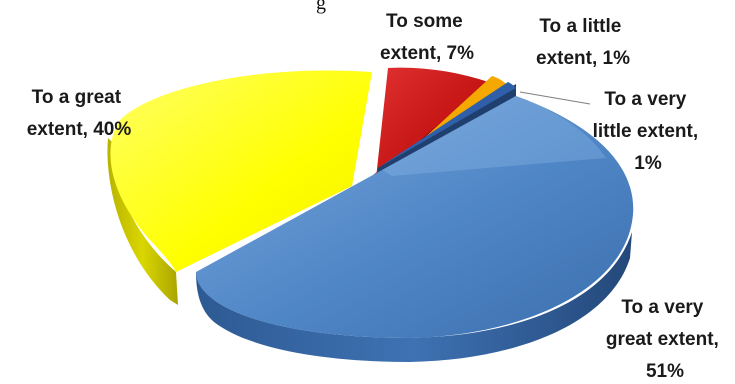  Describe the element at coordinates (427, 53) in the screenshot. I see `label-some-extent-line-1: extent, 7%` at that location.